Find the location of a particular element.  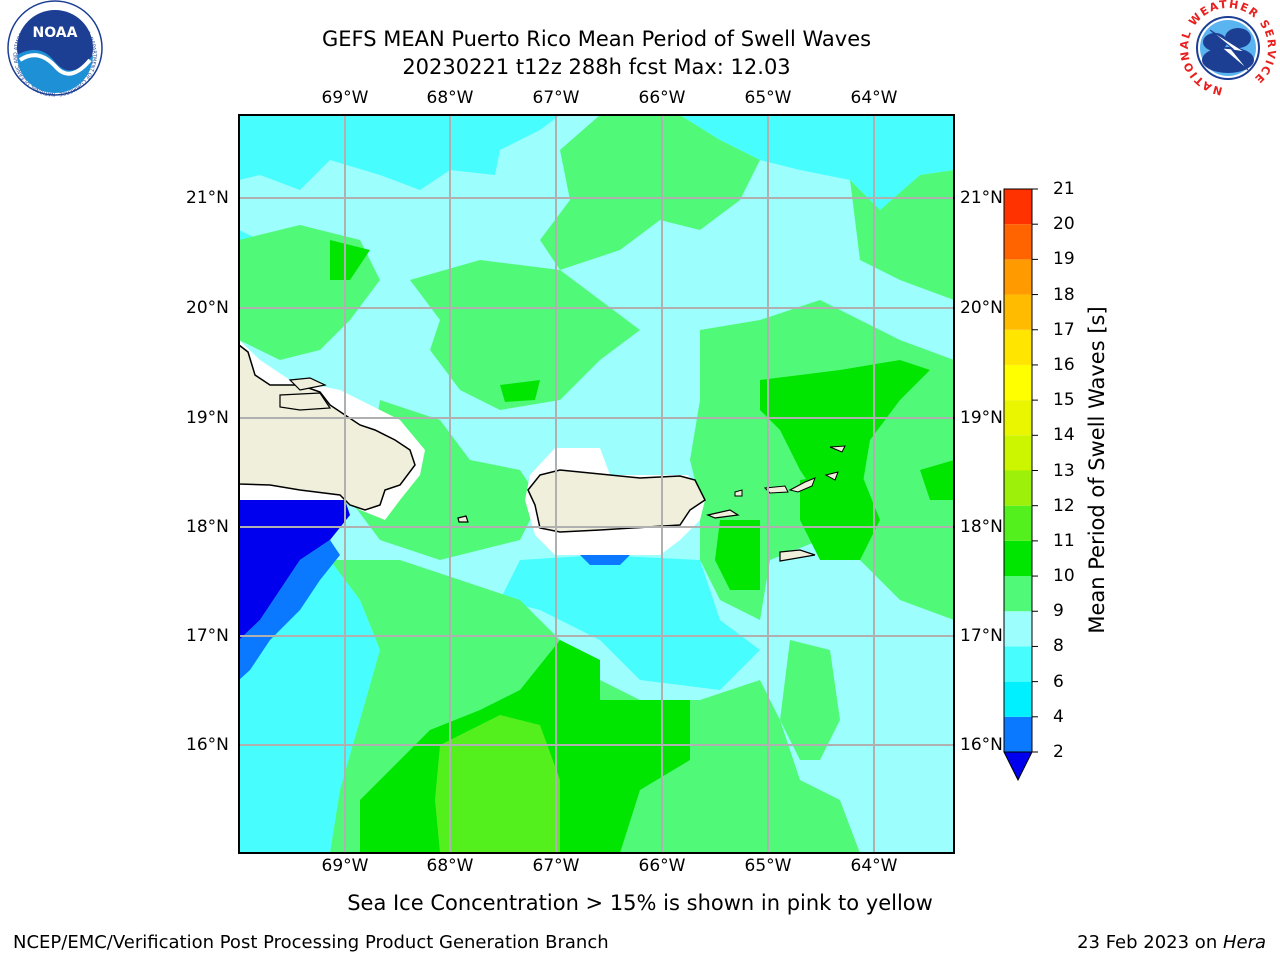

lat-label-right: 16°N is located at coordinates (981, 745).